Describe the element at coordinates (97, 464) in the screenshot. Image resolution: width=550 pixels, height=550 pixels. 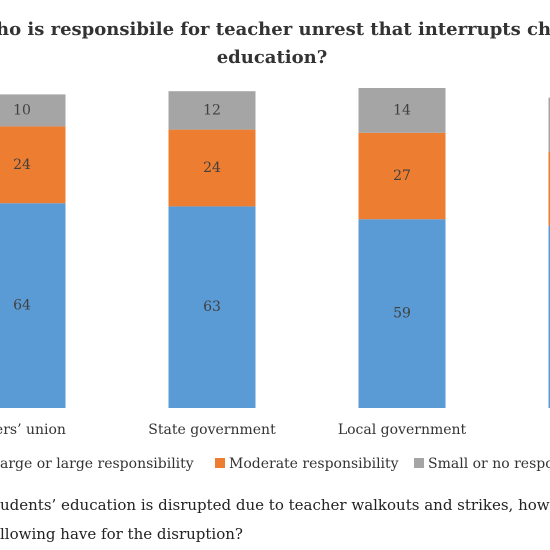
I see `legend-label: arge or large responsibility` at that location.